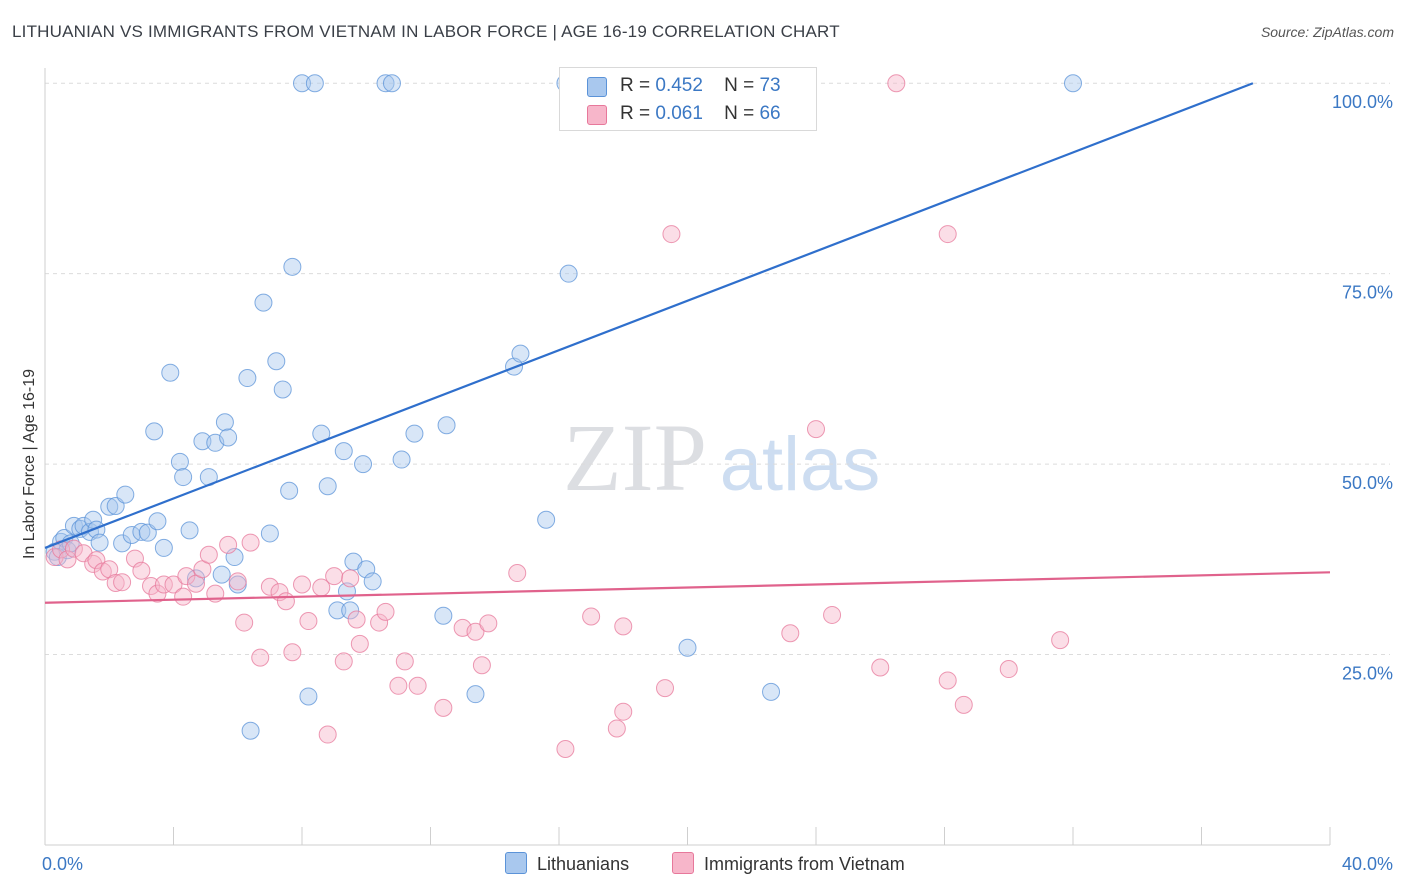 The image size is (1406, 892). I want to click on watermark: ZIP atlas, so click(721, 457).